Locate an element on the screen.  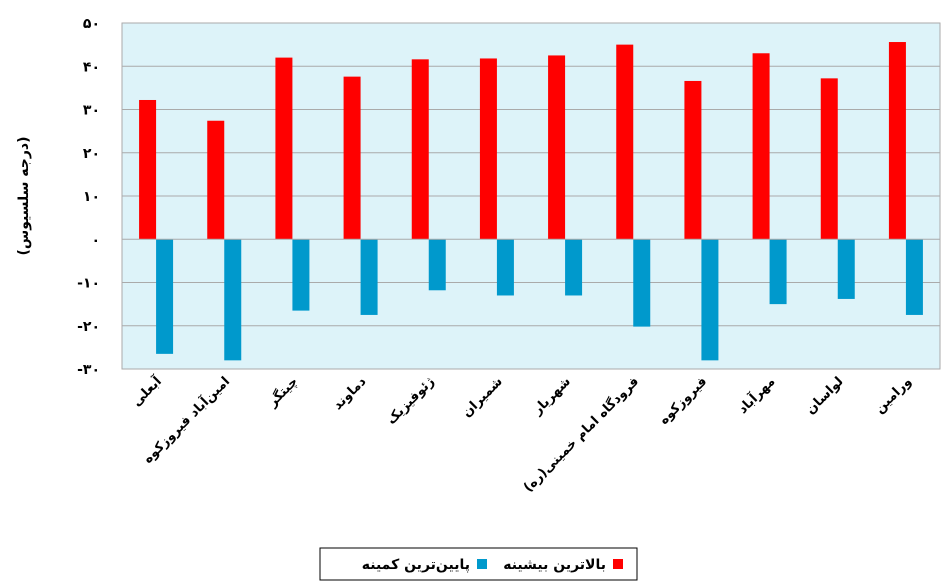
legend-label-max: بالاترین بیشینه is located at coordinates (554, 565).